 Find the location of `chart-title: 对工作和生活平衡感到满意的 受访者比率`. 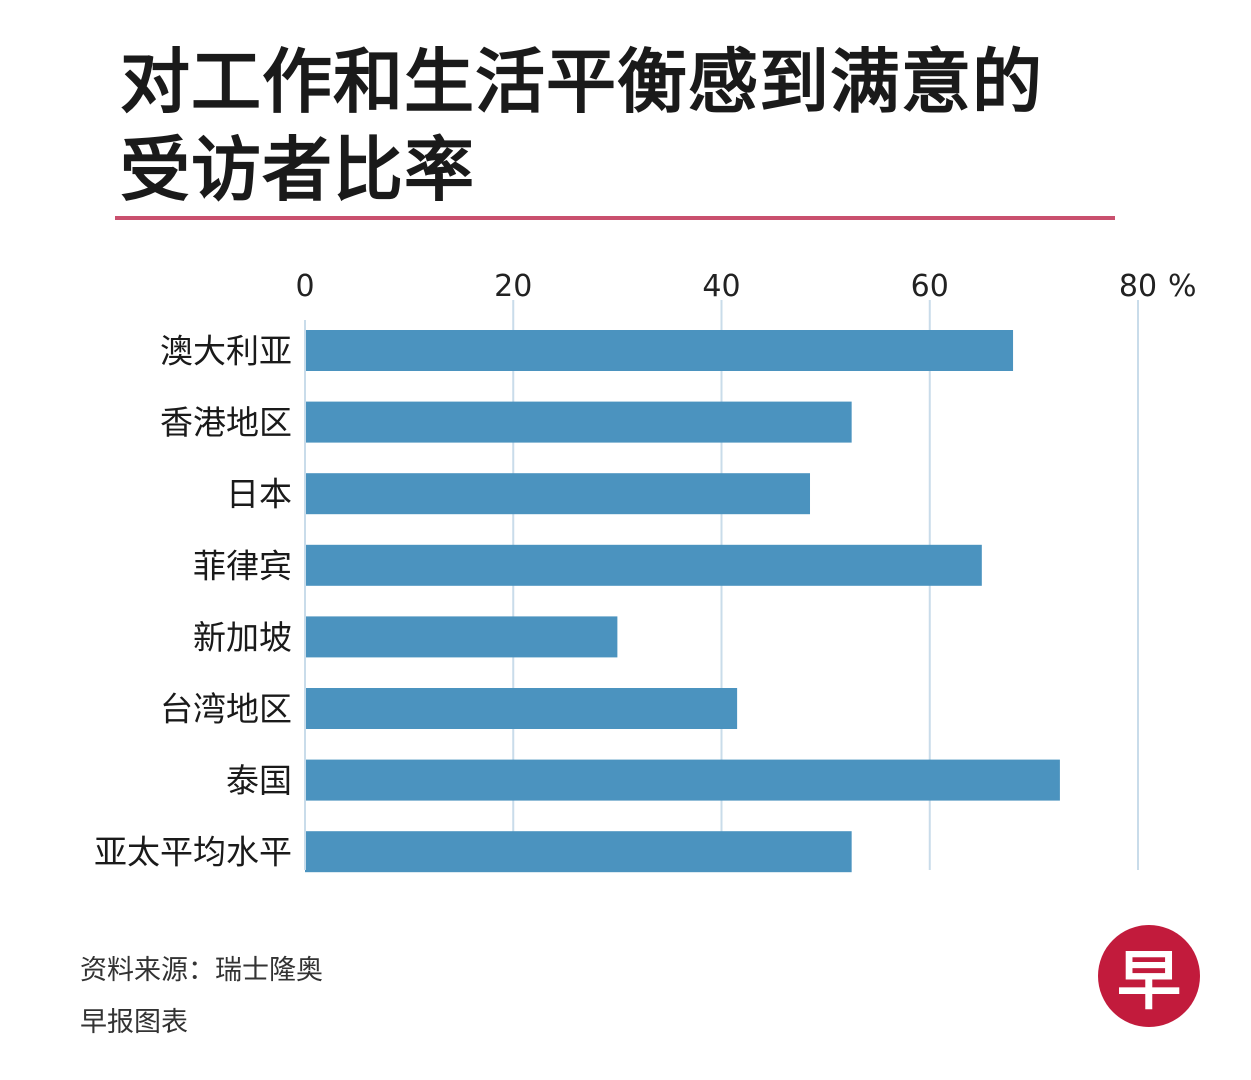

chart-title: 对工作和生活平衡感到满意的 受访者比率 is located at coordinates (620, 126).